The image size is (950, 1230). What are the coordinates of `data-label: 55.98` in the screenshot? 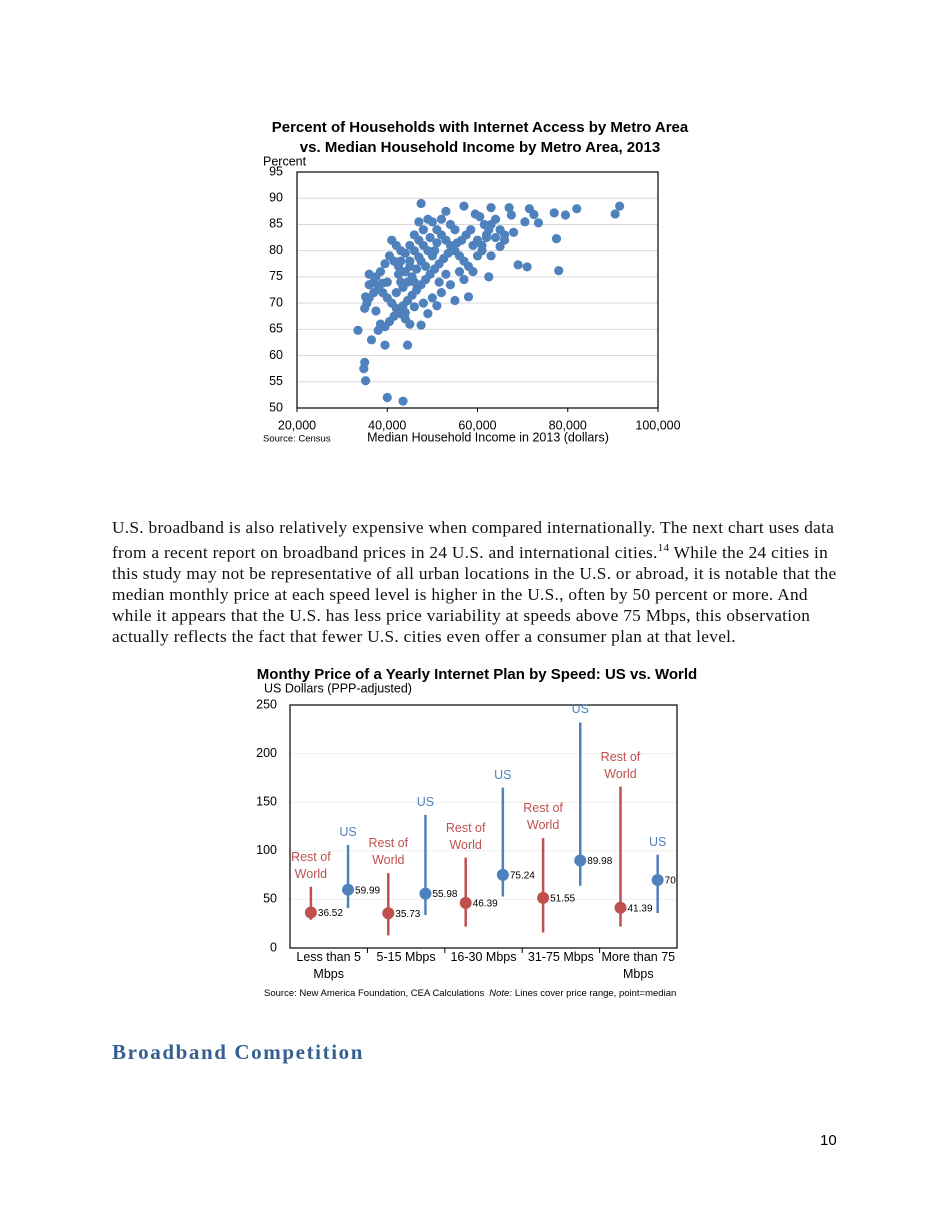 It's located at (444, 894).